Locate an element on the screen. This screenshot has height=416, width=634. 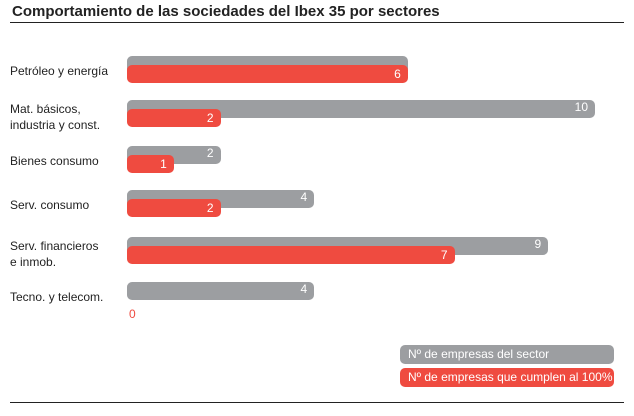
category-label-line: Serv. financieros is located at coordinates (54, 246).